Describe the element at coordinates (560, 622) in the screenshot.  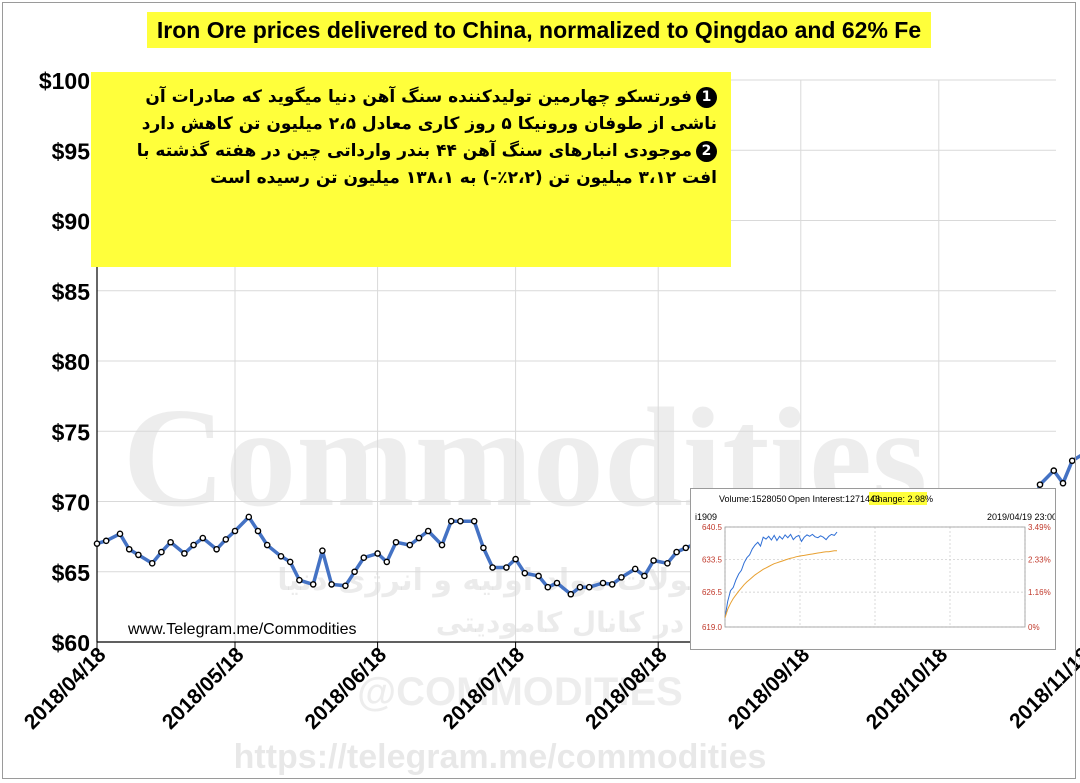
I see `watermark-persian-line2: در کانال کامودیتی` at that location.